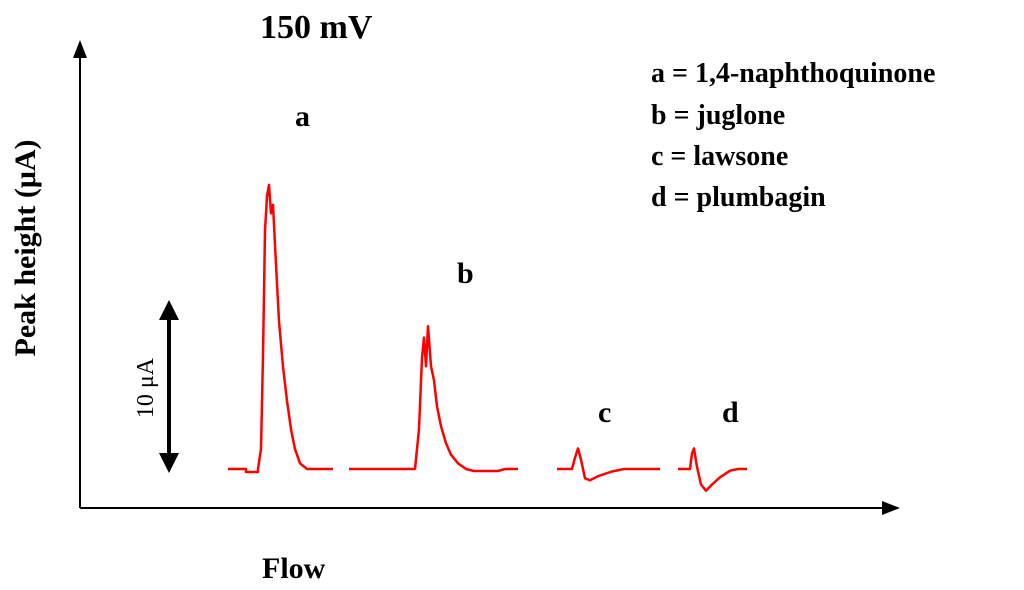  What do you see at coordinates (738, 197) in the screenshot?
I see `legend-entry-d: d = plumbagin` at bounding box center [738, 197].